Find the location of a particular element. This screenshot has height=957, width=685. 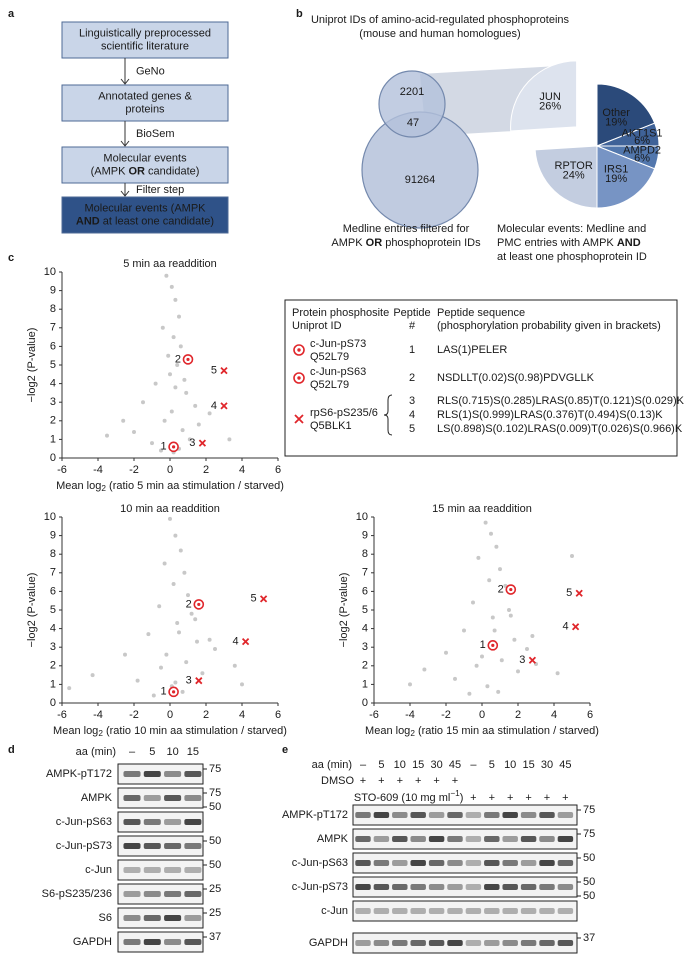

y-tick-label: 7 is located at coordinates (365, 573).